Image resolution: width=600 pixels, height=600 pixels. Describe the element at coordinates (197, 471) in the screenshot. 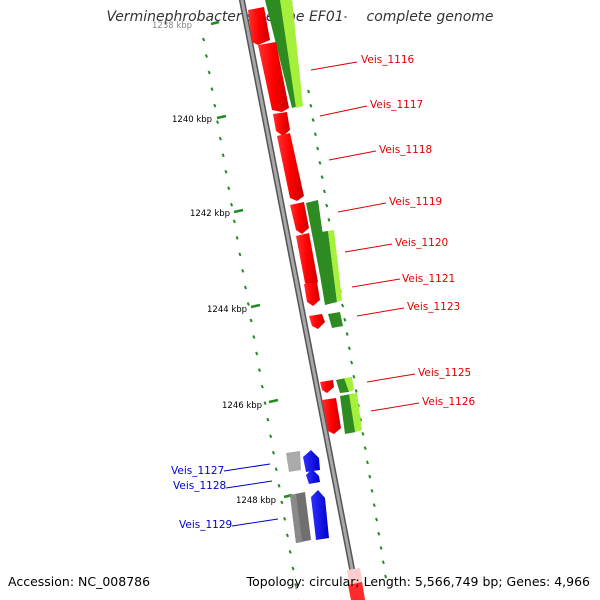

I see `label-veis-1127: Veis_1127` at that location.